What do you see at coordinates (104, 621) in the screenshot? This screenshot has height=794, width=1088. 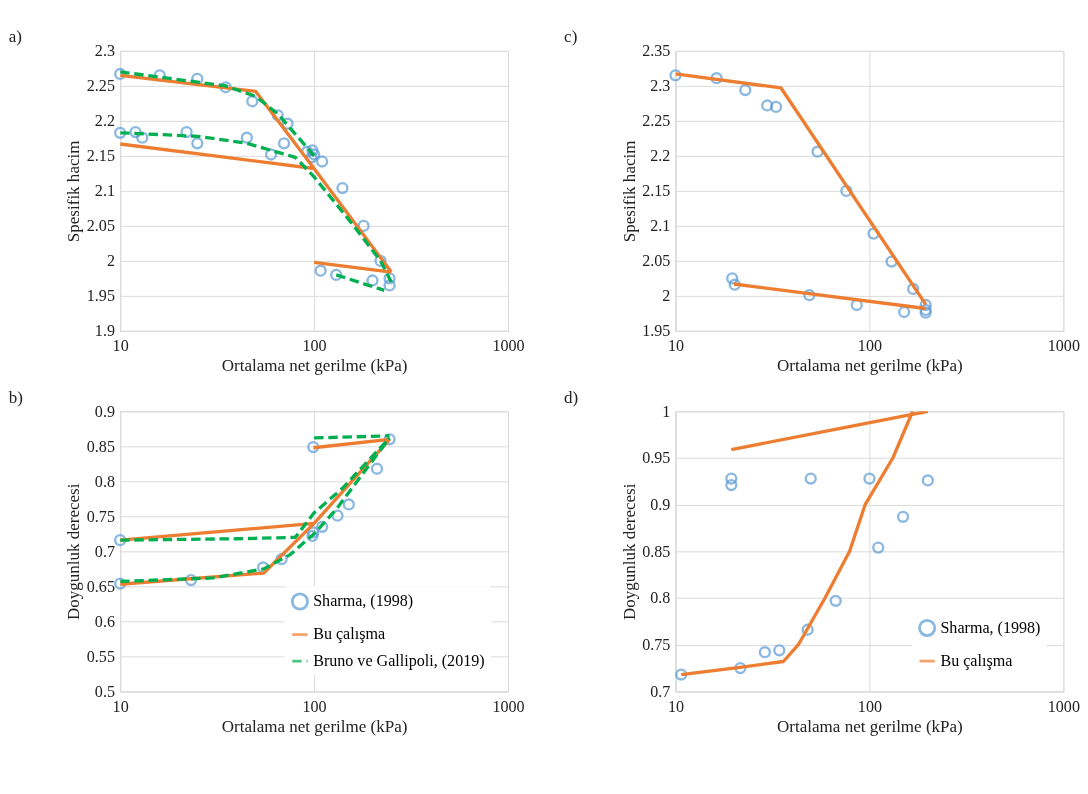 I see `y-tick-label: 0.6` at bounding box center [104, 621].